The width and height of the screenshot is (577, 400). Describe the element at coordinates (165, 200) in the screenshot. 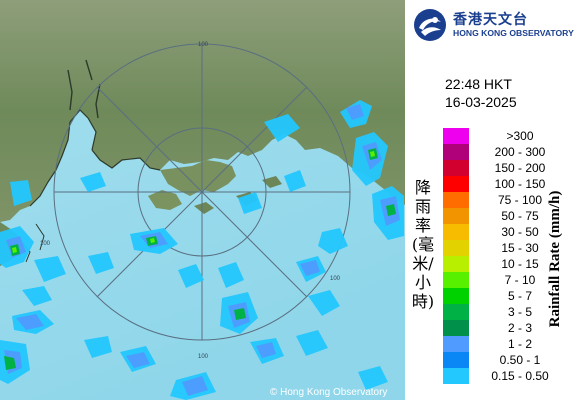

I see `lantau-island` at that location.